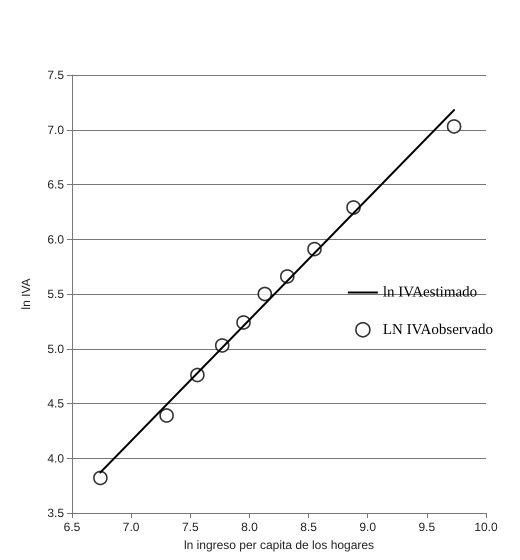 The image size is (520, 560). What do you see at coordinates (55, 294) in the screenshot?
I see `y-tick-label: 5.5` at bounding box center [55, 294].